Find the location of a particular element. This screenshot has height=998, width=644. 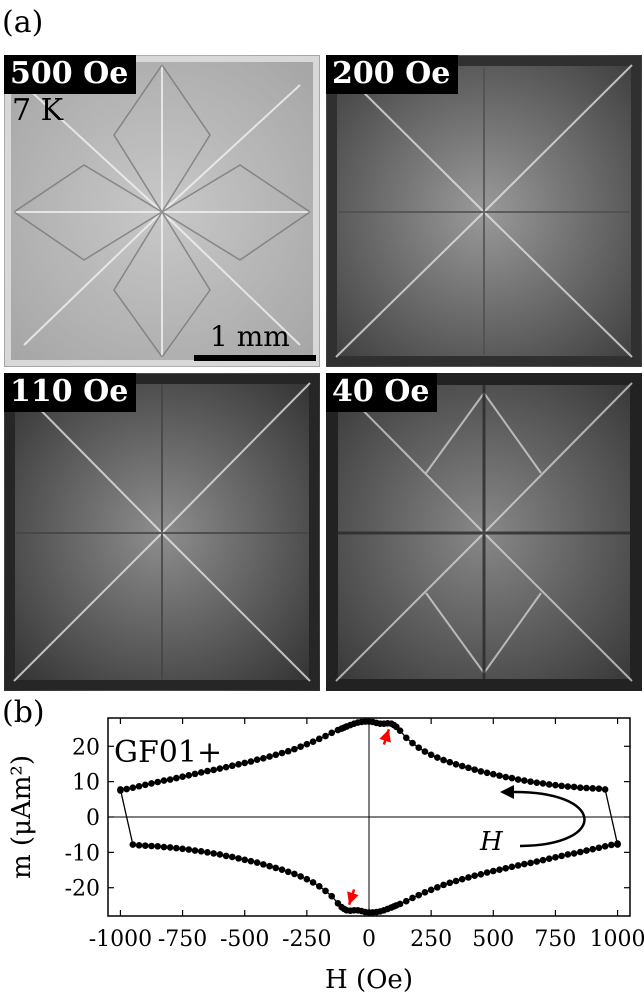

y-axis-ticks: -20 -10 0 10 20 is located at coordinates (347, 818).